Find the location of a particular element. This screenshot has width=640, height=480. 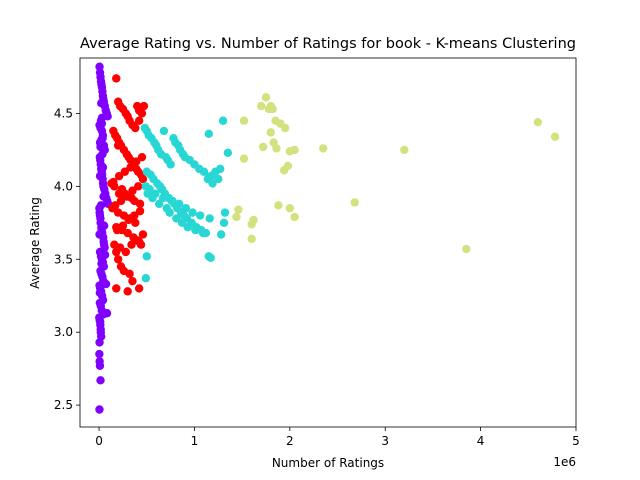

x-axis: 0 1 2 3 4 5 is located at coordinates (337, 437).